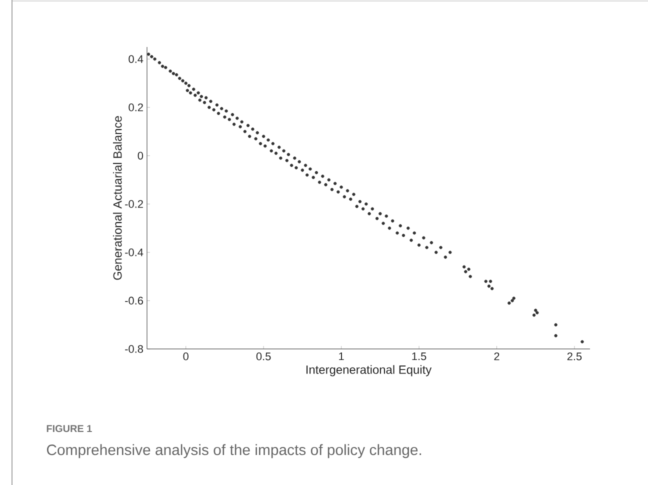  I want to click on y-tick-label: -0.8, so click(134, 349).